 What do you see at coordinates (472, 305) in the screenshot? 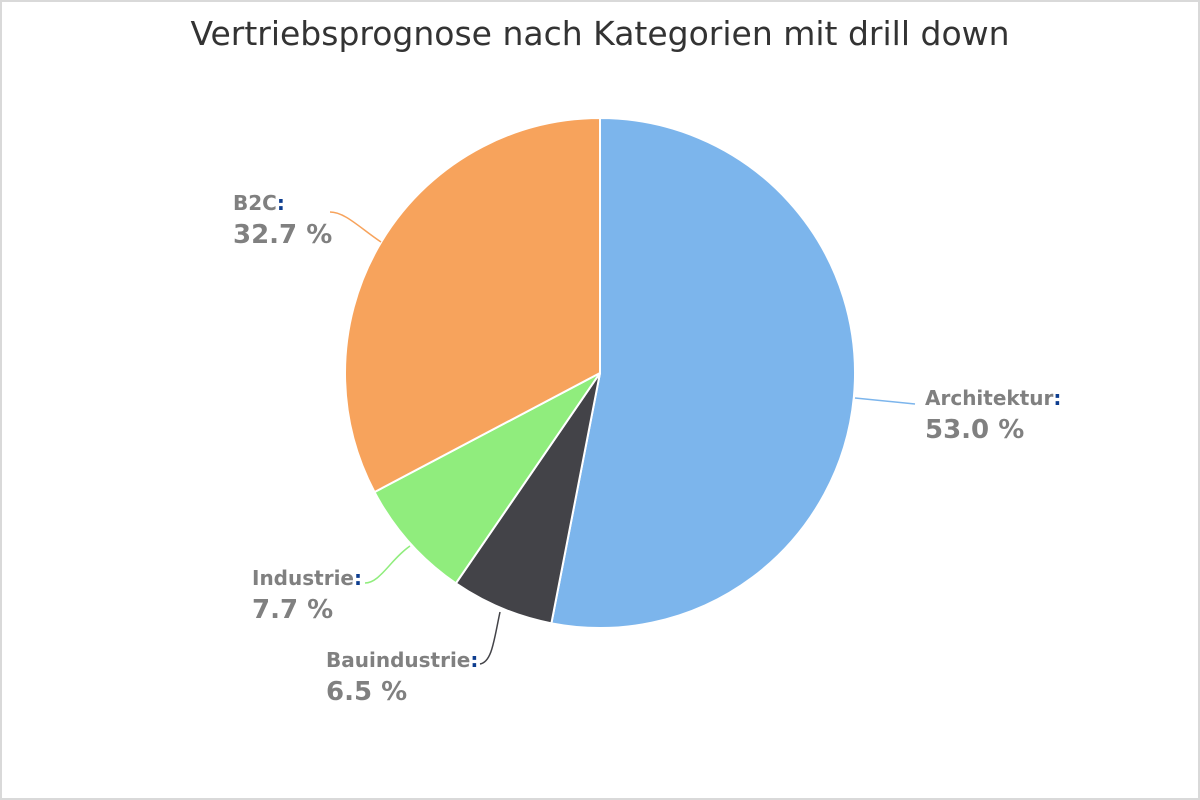
I see `pie-slice-b2c` at bounding box center [472, 305].